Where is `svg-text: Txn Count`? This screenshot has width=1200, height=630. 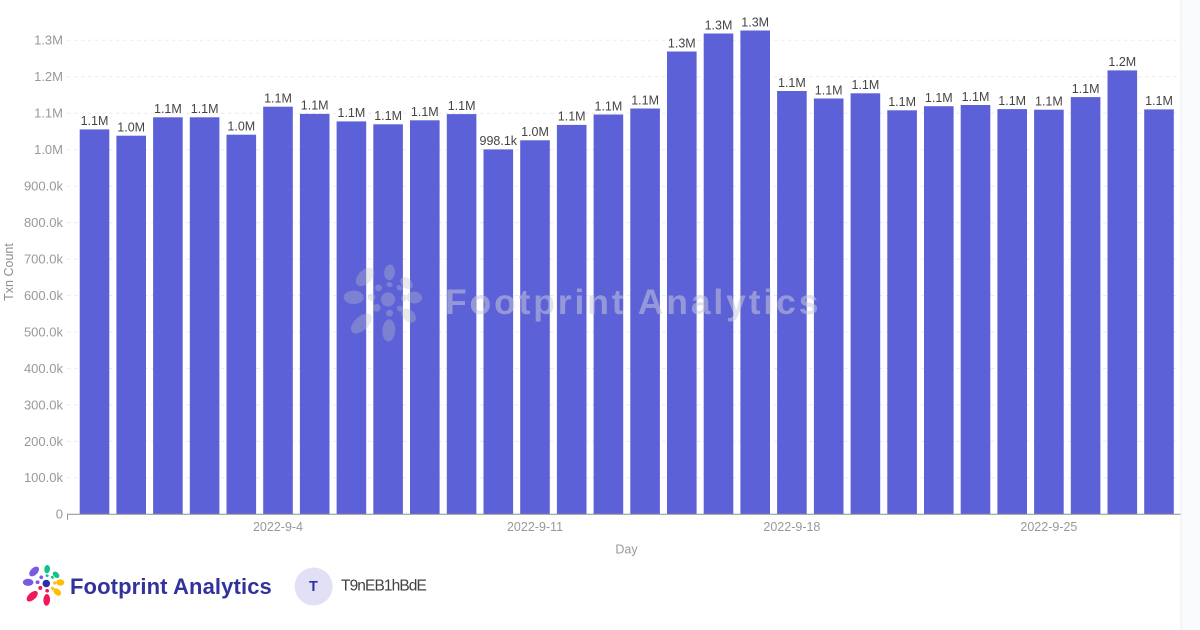
svg-text: Txn Count is located at coordinates (9, 272).